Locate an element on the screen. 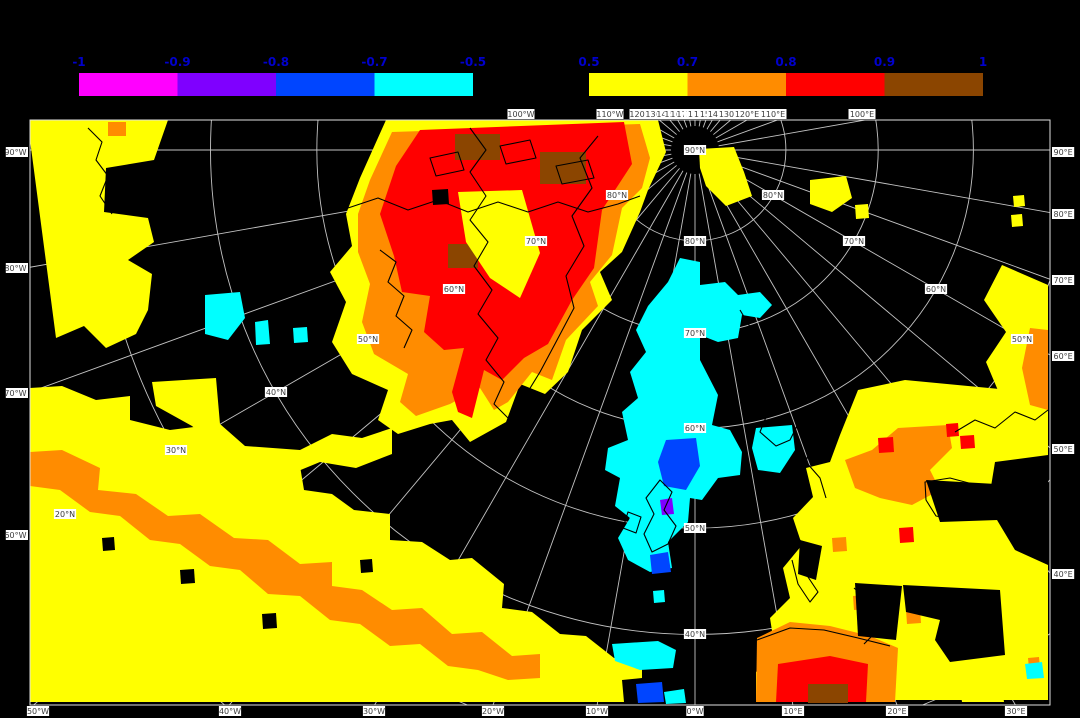  latitude-label: 60°N is located at coordinates (454, 289).